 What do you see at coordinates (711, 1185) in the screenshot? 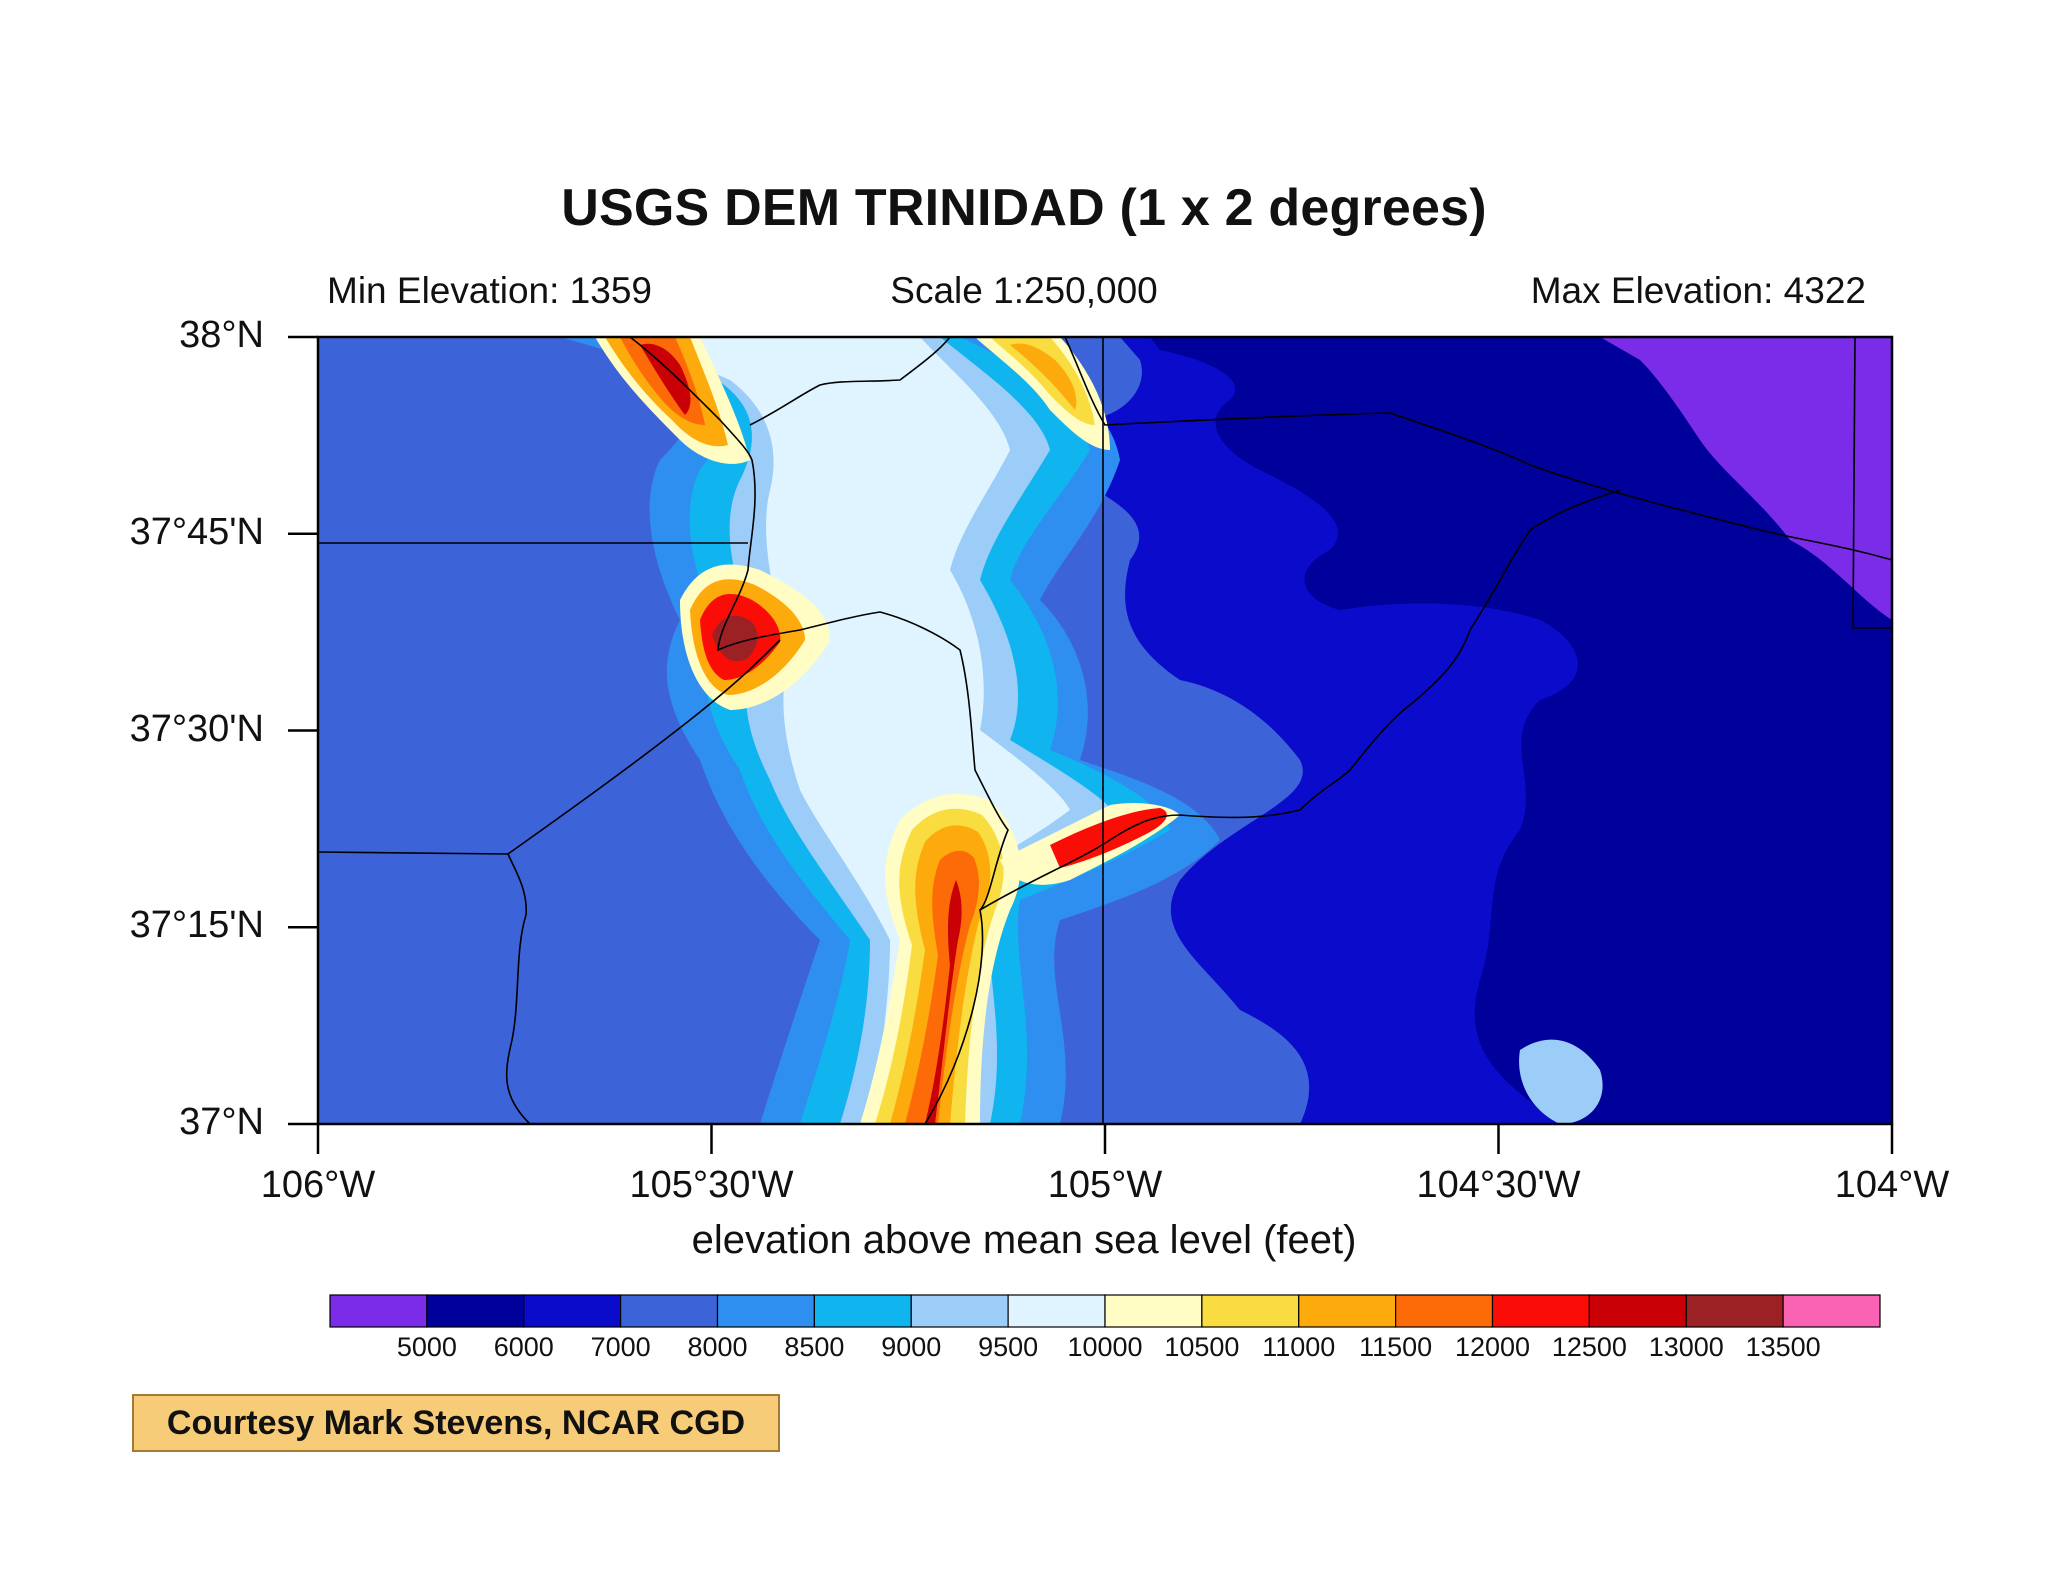
I see `lon-tick-label: 105°30'W` at bounding box center [711, 1185].